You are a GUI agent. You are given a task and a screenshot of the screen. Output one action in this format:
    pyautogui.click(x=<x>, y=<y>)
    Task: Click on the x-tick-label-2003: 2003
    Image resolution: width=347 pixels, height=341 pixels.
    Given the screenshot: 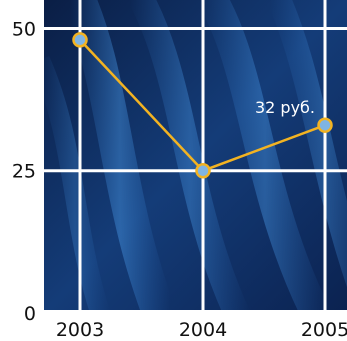 What is the action you would take?
    pyautogui.click(x=80, y=330)
    